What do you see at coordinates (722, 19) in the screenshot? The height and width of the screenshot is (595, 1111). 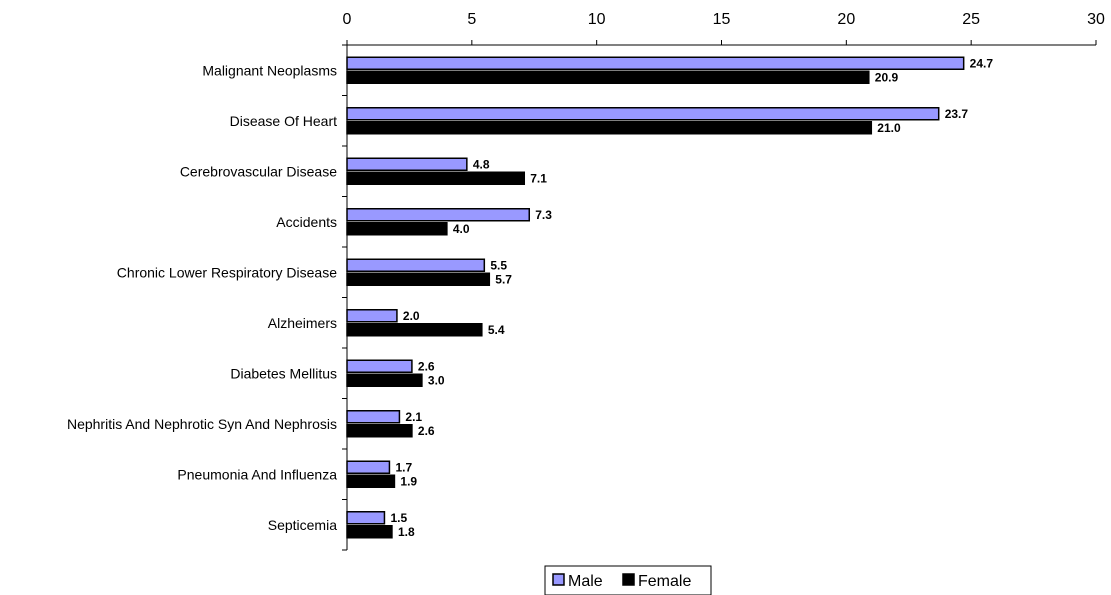 I see `x-tick-label: 15` at bounding box center [722, 19].